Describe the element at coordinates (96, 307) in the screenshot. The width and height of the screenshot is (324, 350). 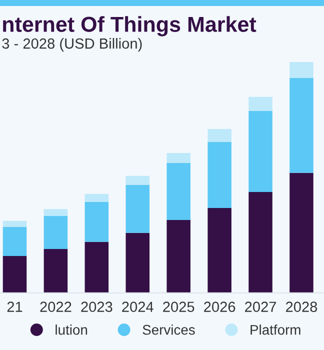
I see `x-tick-label: 2023` at that location.